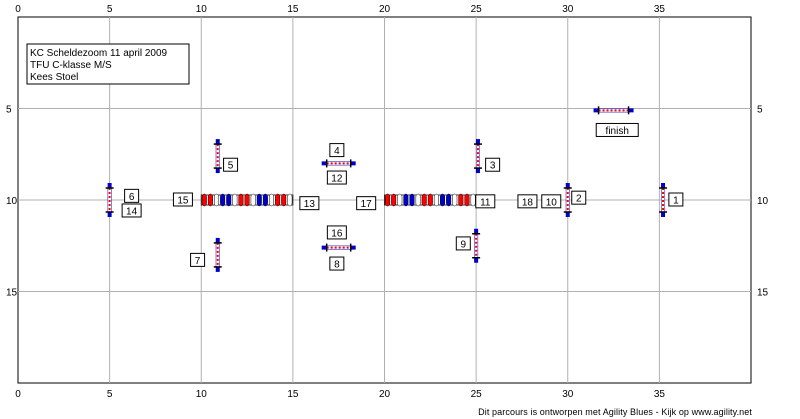  Describe the element at coordinates (430, 200) in the screenshot. I see `tunnel-right` at that location.